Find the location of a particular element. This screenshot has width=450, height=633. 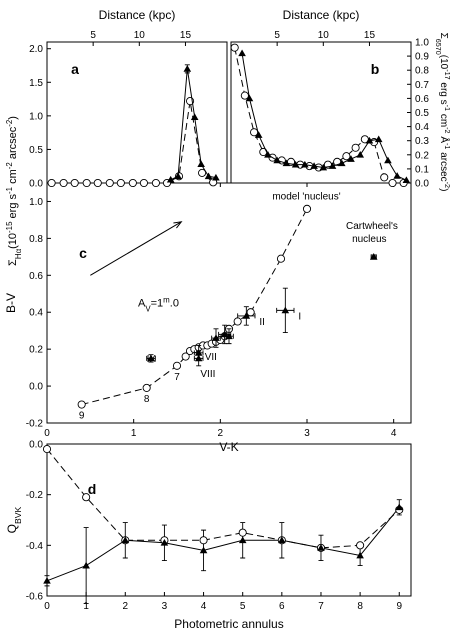

panel-c-ytick-label: 0.2 is located at coordinates (36, 350).